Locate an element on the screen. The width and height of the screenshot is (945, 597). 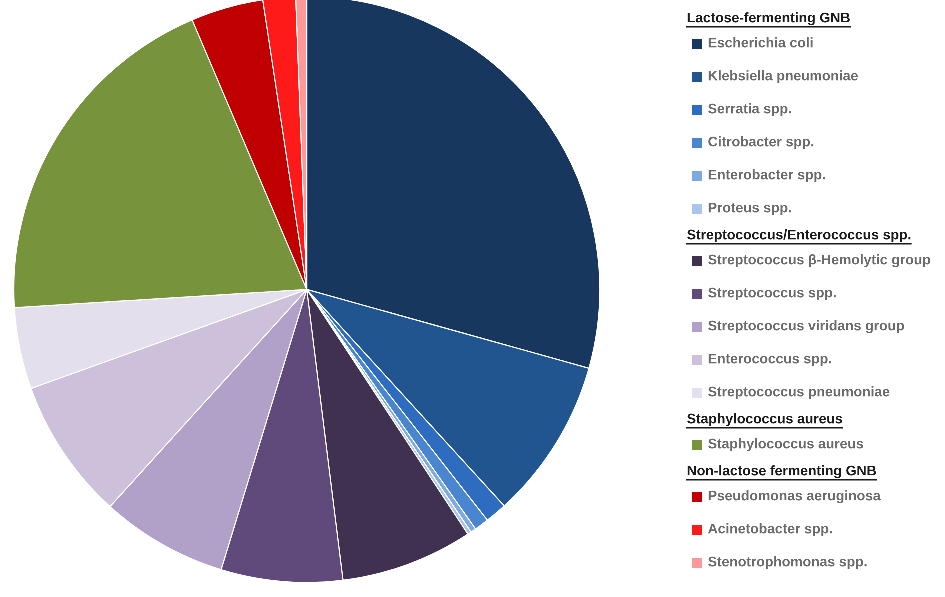
legend-label: Serratia spp. is located at coordinates (750, 110).